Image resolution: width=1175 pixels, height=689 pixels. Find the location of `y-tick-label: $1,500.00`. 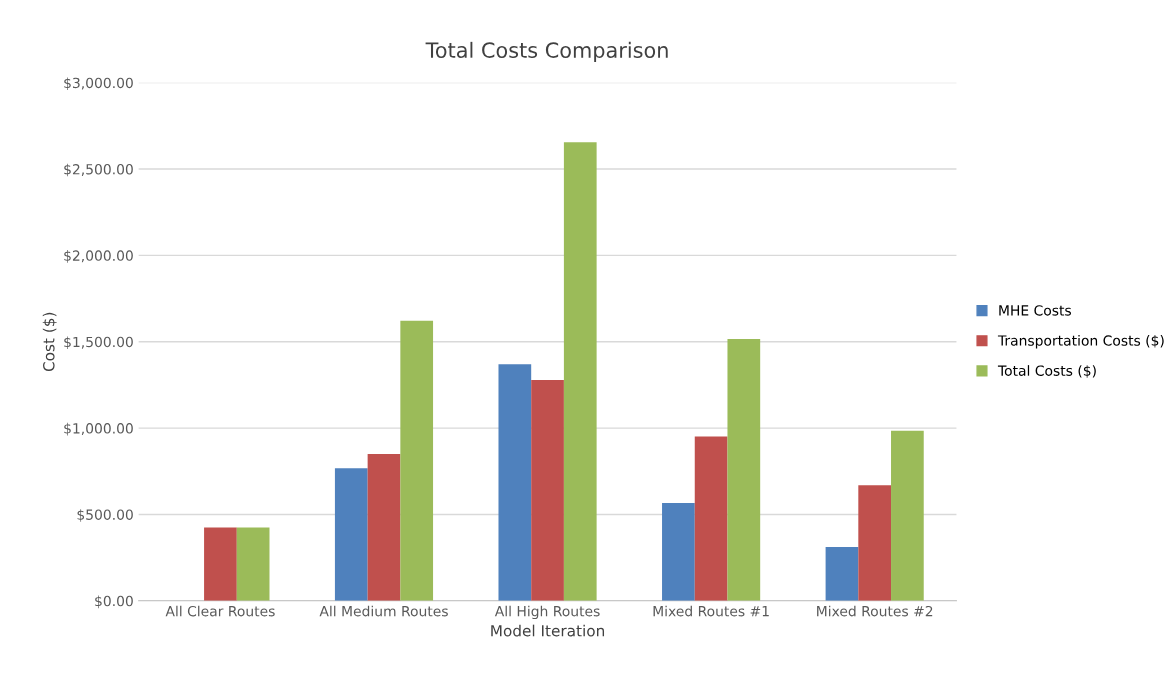

y-tick-label: $1,500.00 is located at coordinates (98, 343).